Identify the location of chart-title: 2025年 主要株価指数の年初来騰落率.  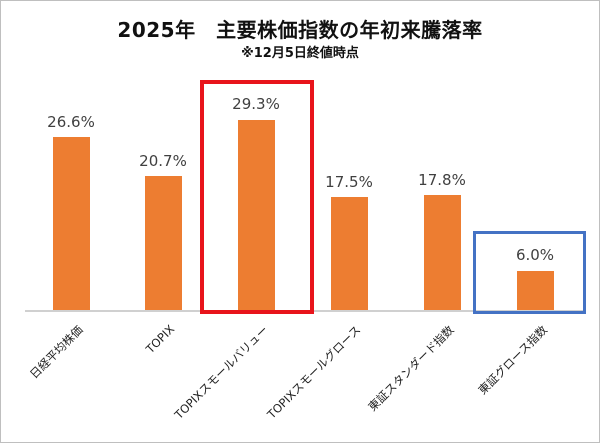
(300, 30).